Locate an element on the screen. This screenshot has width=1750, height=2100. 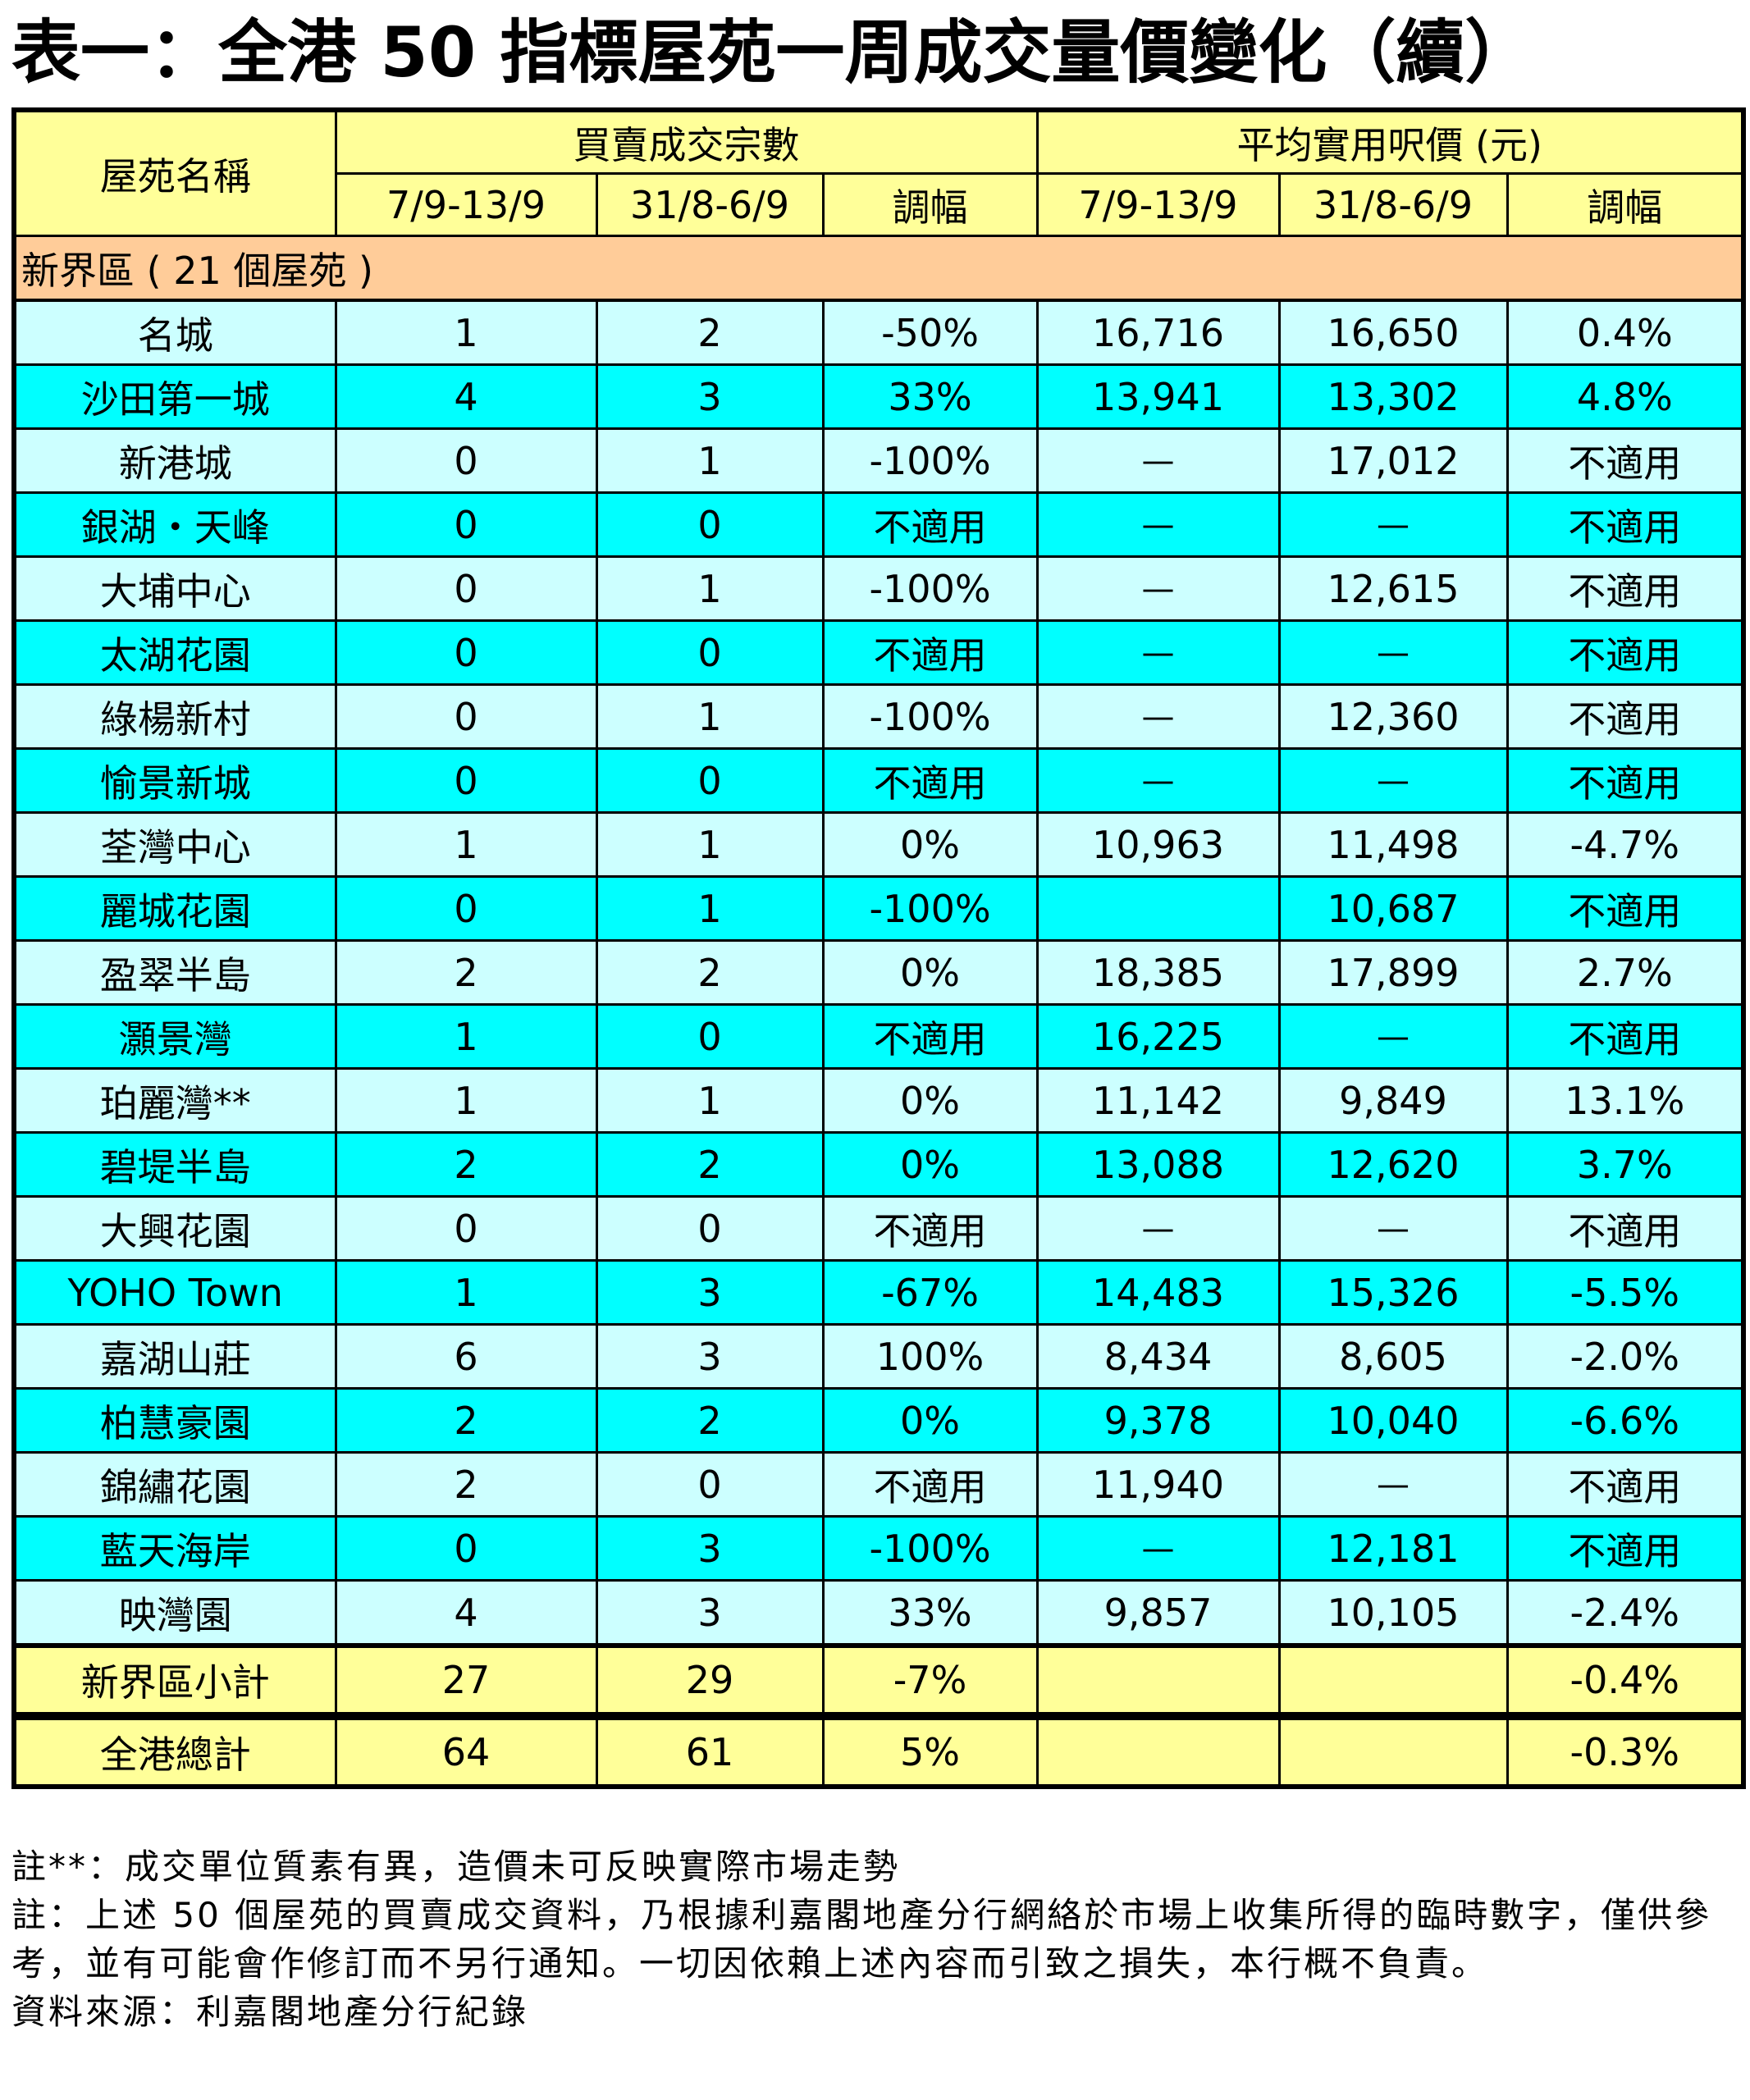
estate-name: 太湖花園 is located at coordinates (174, 652).